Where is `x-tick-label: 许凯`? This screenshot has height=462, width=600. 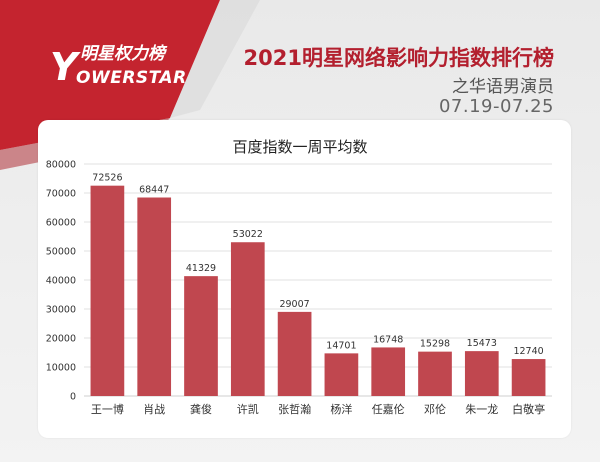
x-tick-label: 许凯 is located at coordinates (248, 409).